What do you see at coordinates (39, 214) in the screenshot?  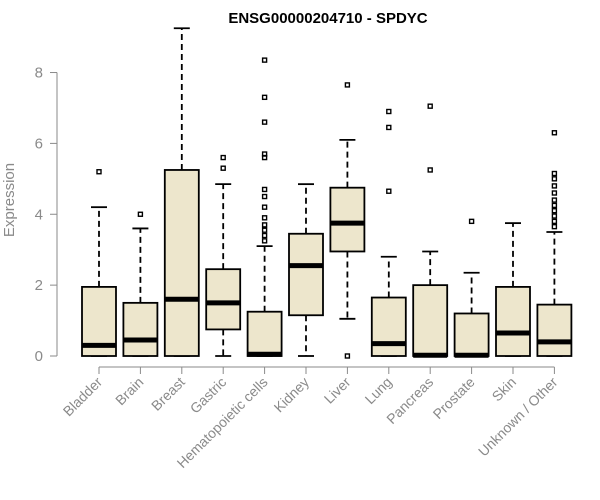 I see `y-tick-label: 4` at bounding box center [39, 214].